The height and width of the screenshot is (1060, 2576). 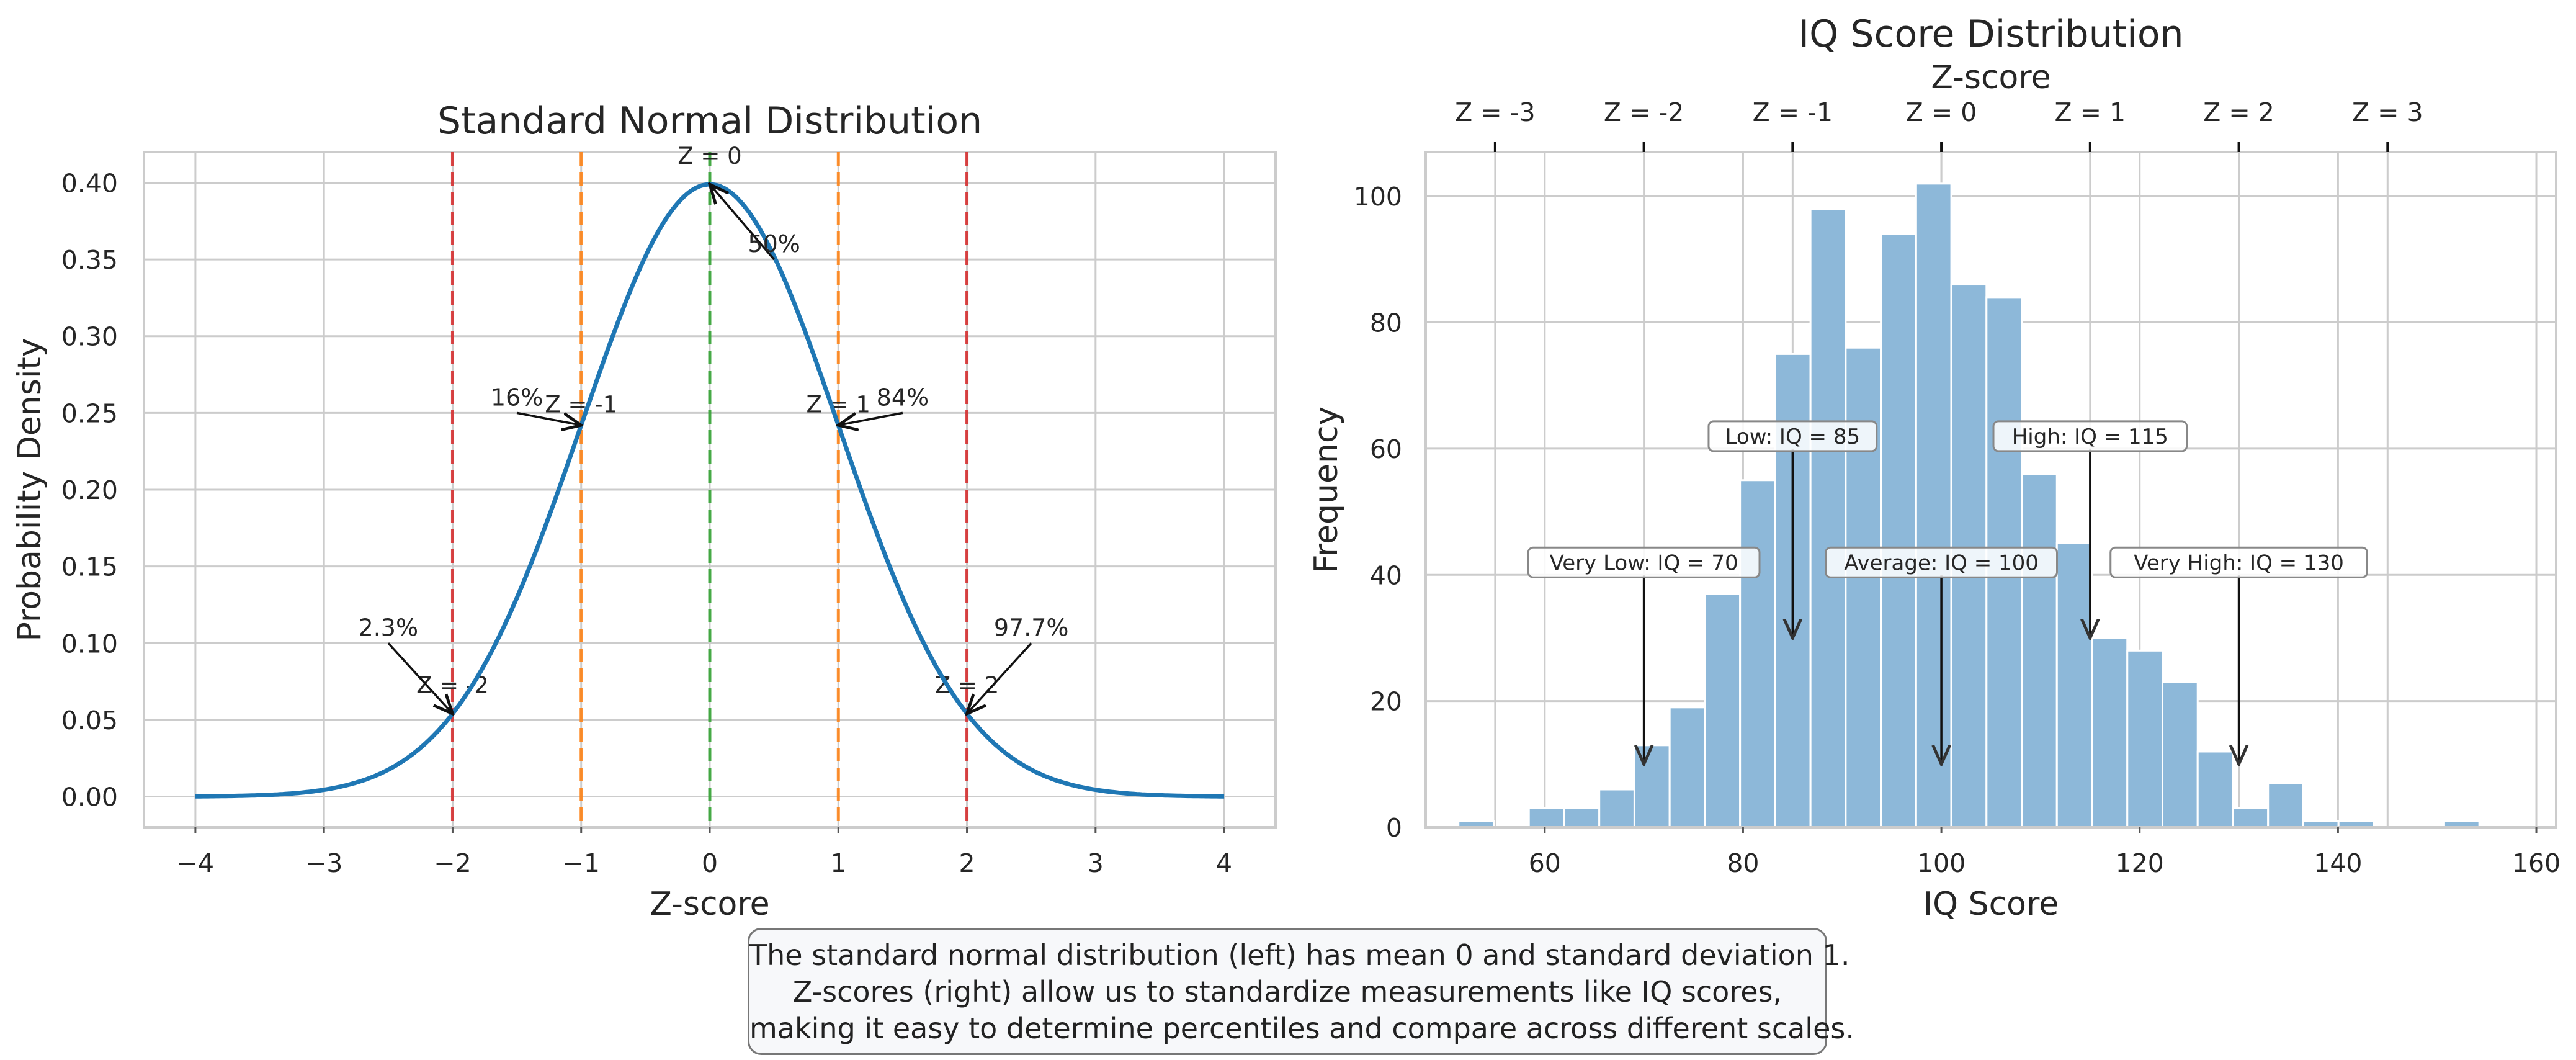 I want to click on right-annotation-label: High: IQ = 115, so click(x=2090, y=437).